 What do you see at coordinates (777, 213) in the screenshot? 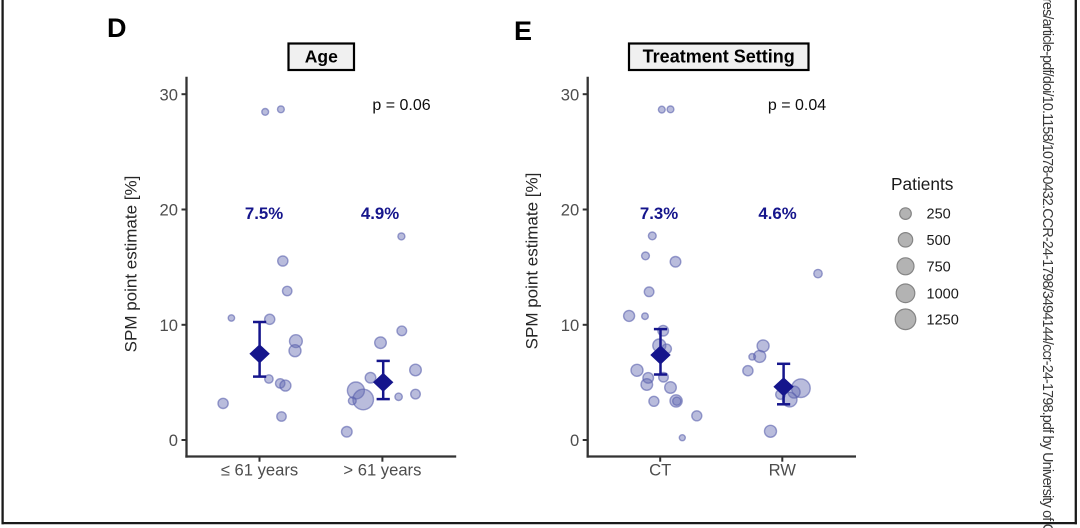
I see `svg-text: 4.6%` at bounding box center [777, 213].